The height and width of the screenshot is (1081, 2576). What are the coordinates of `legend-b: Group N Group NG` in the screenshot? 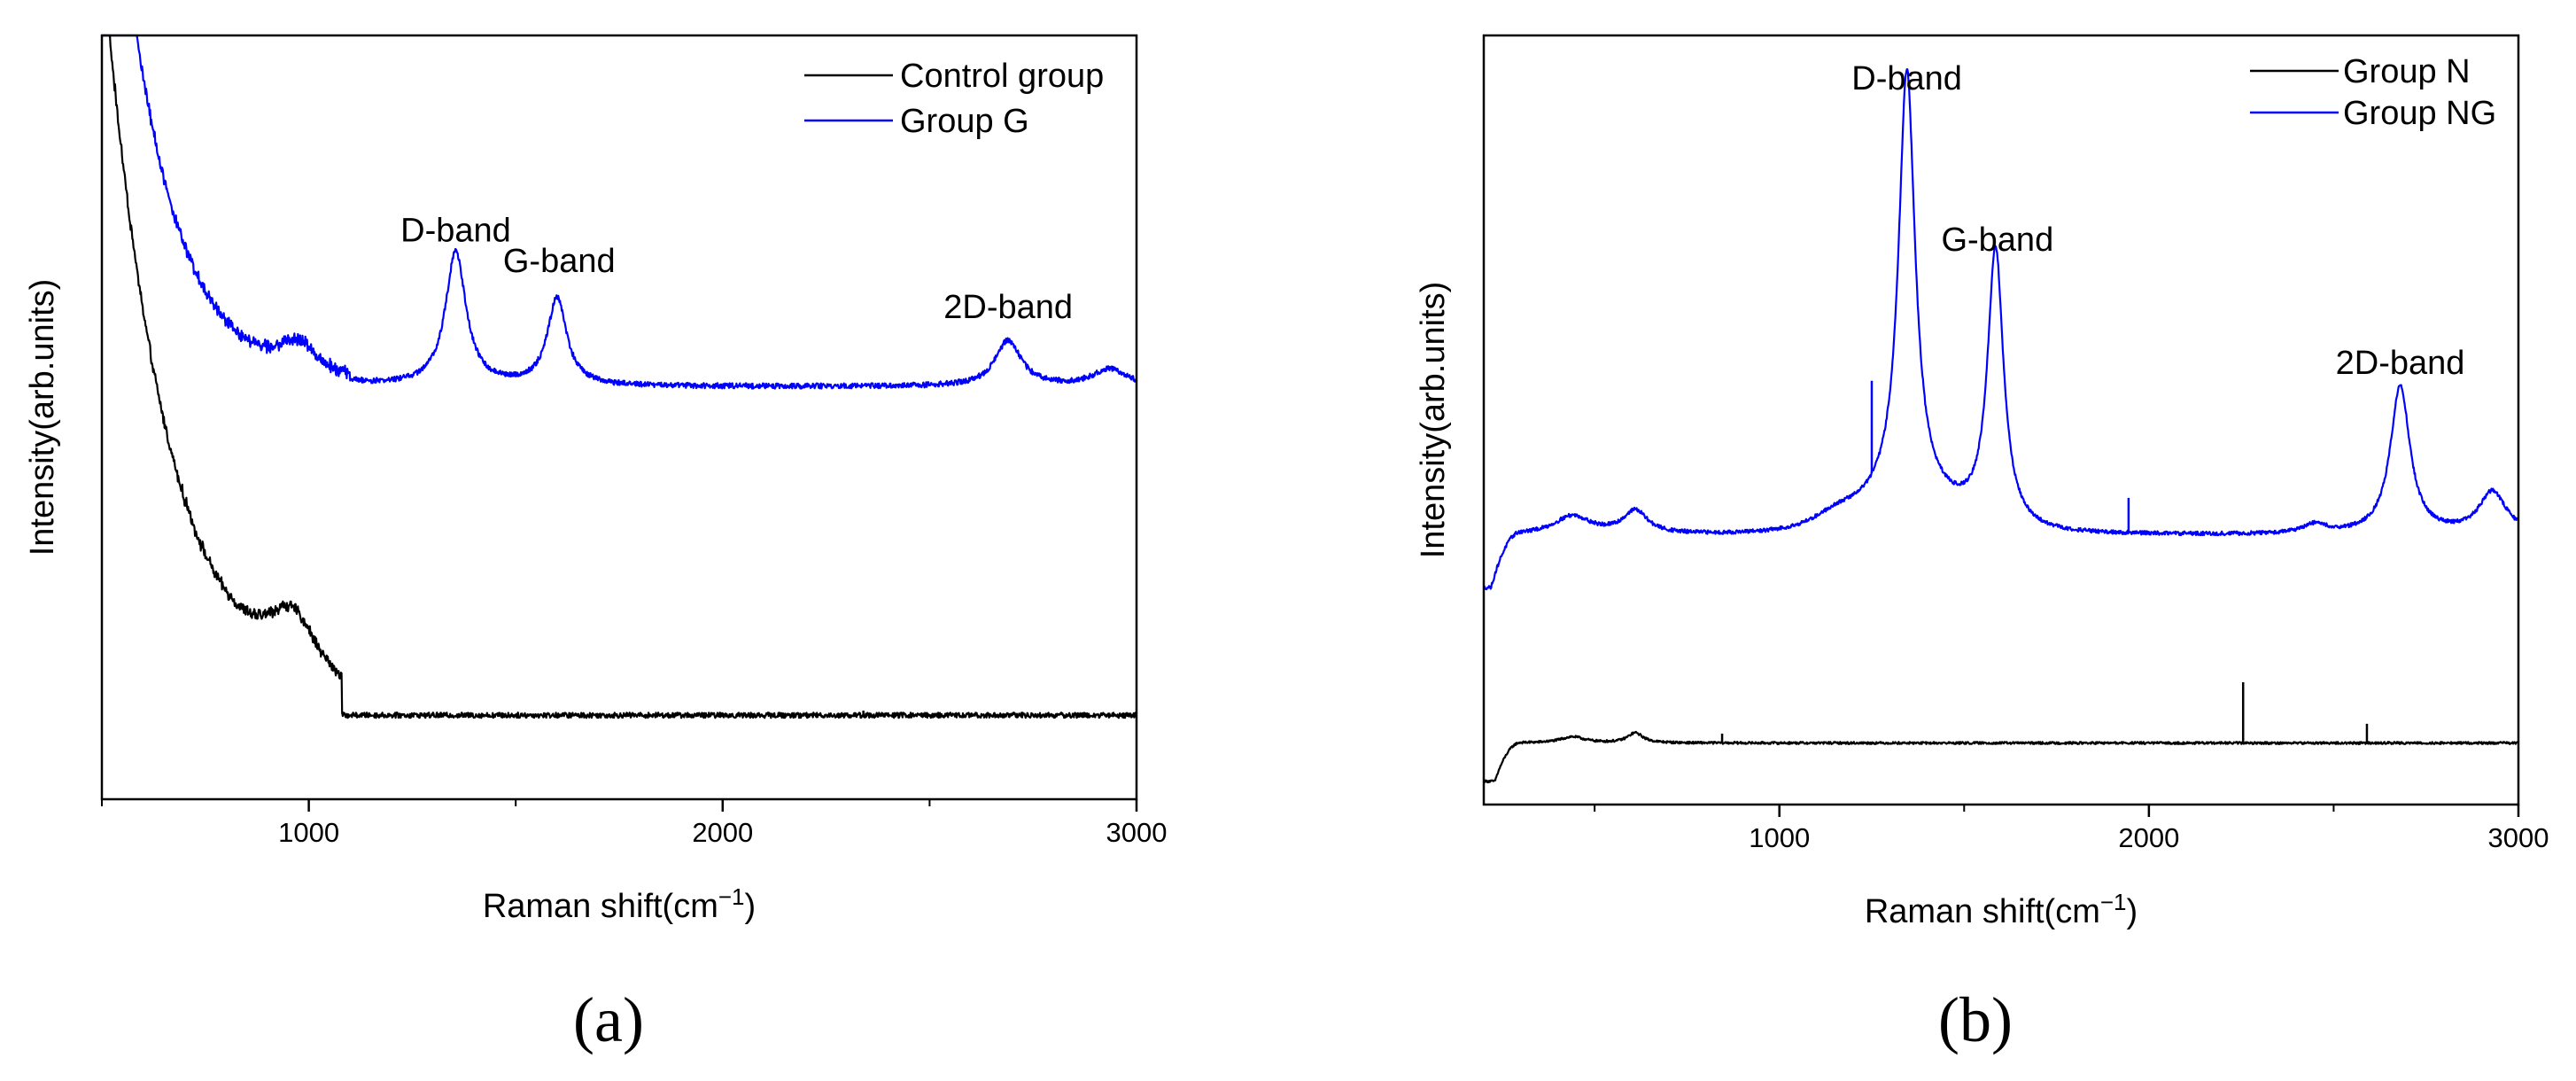 It's located at (2373, 93).